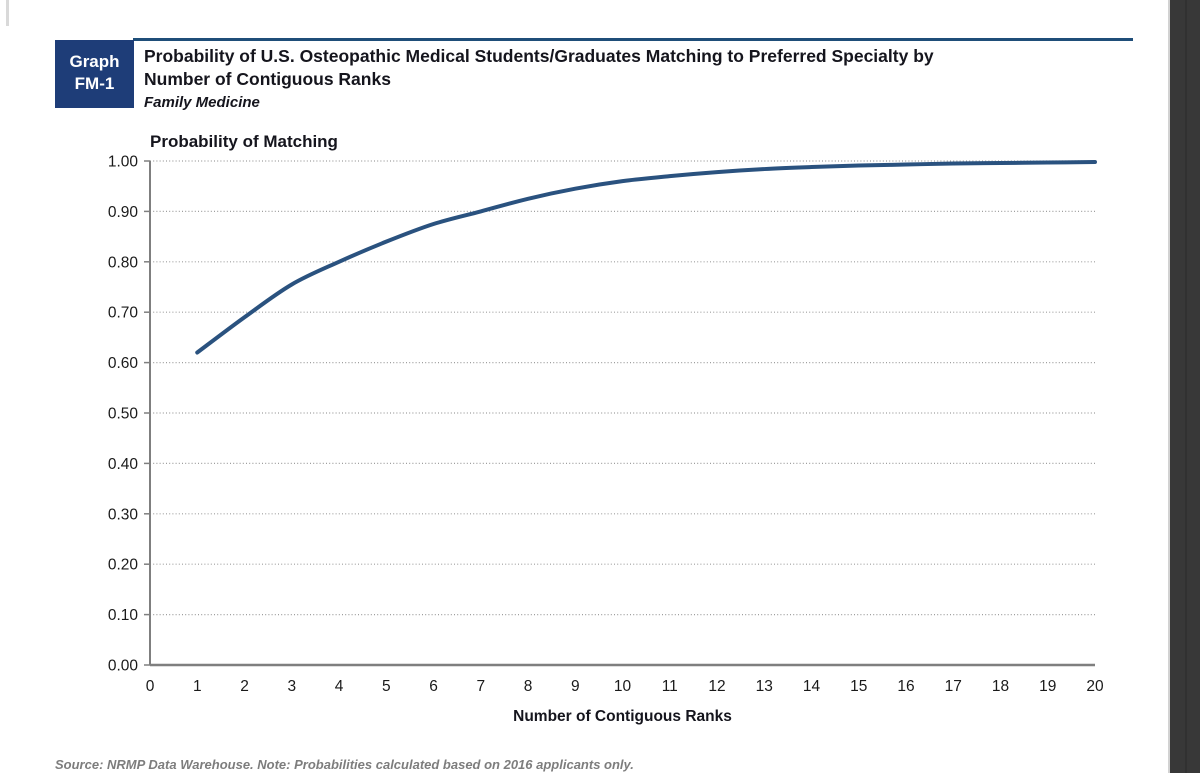 The height and width of the screenshot is (773, 1200). What do you see at coordinates (716, 686) in the screenshot?
I see `x-tick-label: 12` at bounding box center [716, 686].